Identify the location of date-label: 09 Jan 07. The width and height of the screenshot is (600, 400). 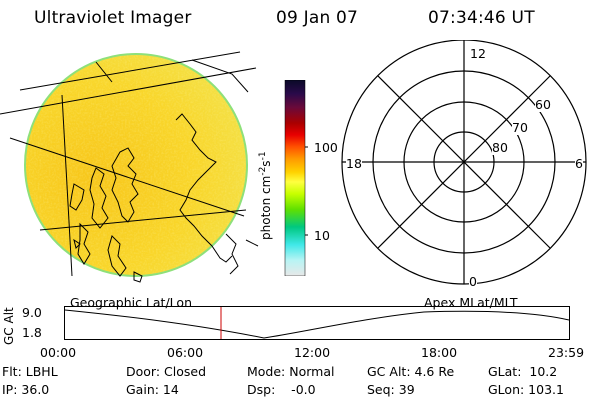
(317, 18).